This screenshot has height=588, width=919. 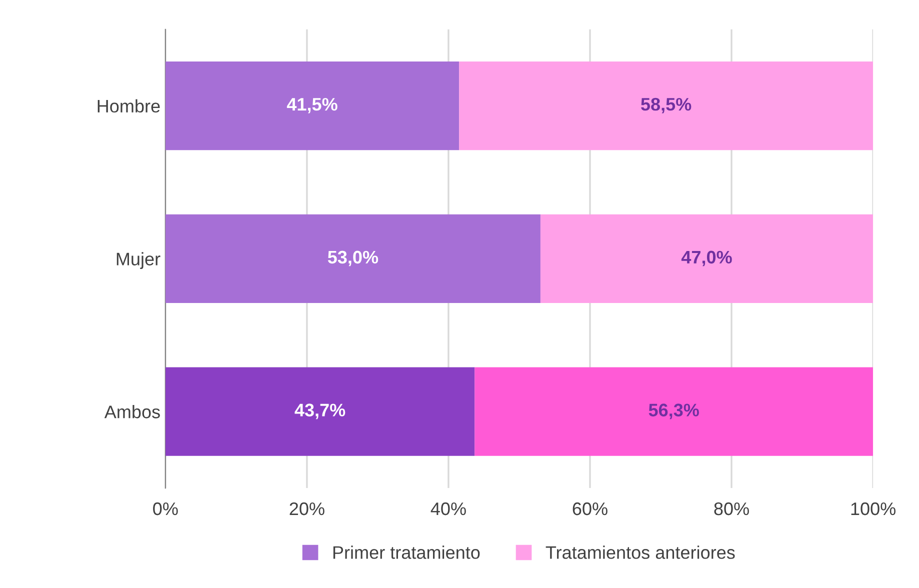 I want to click on data-label: 53,0%, so click(x=353, y=258).